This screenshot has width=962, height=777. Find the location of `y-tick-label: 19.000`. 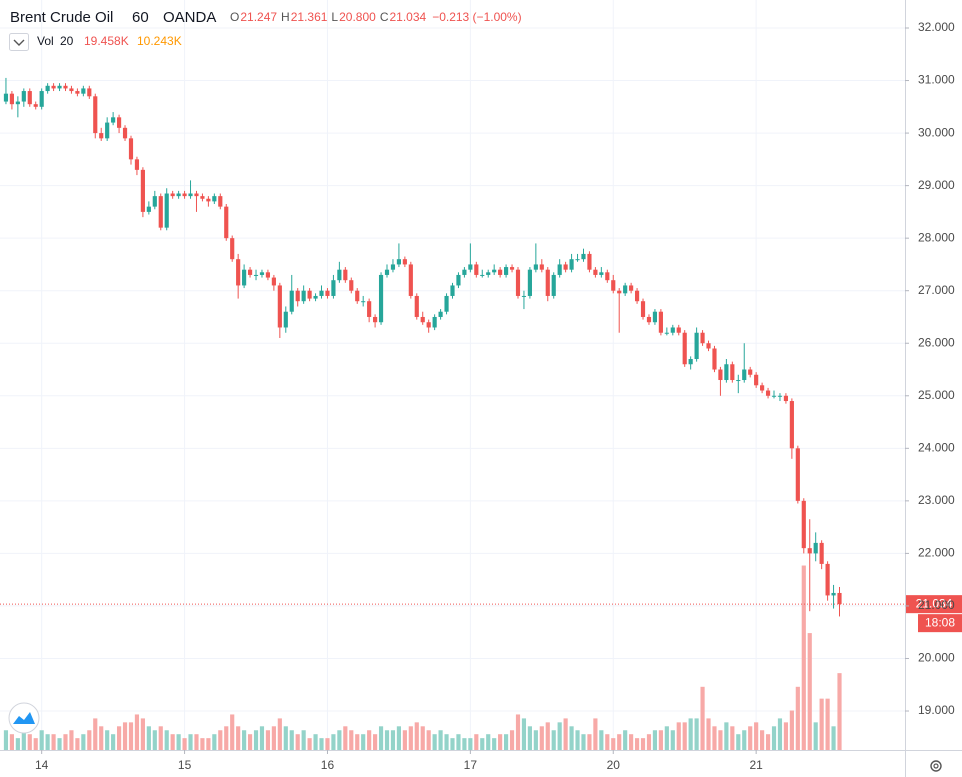

y-tick-label: 19.000 is located at coordinates (936, 710).